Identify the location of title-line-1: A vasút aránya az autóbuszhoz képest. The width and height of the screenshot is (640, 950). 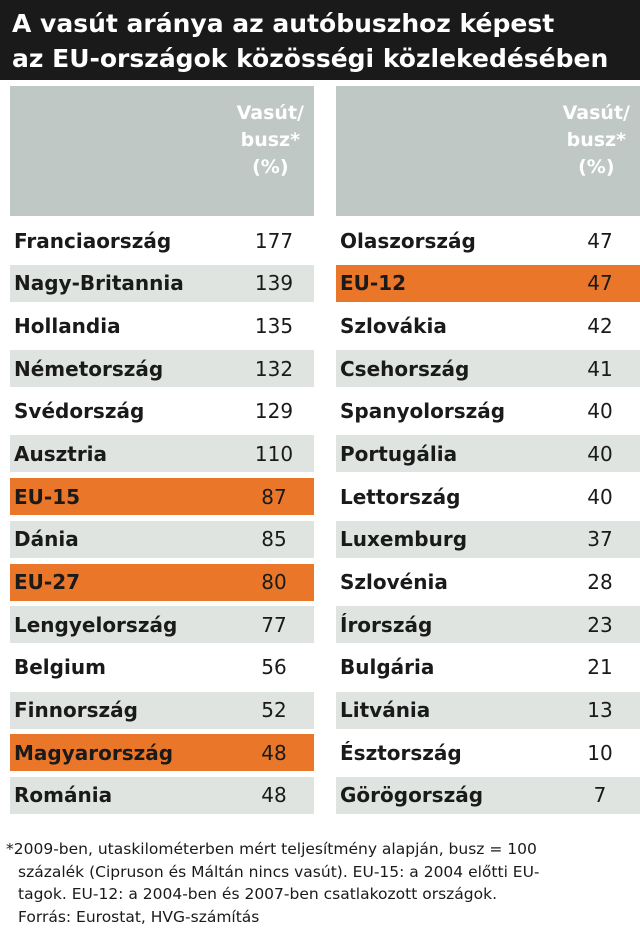
(283, 23).